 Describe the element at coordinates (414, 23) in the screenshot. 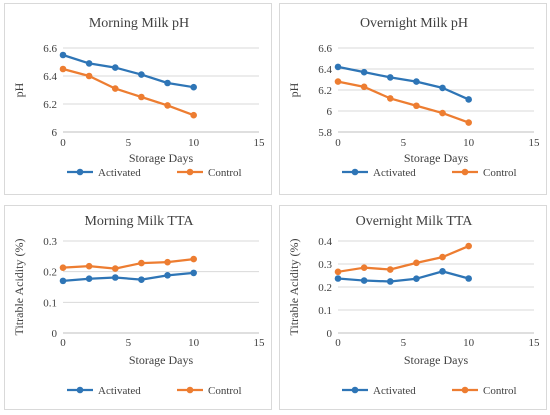

I see `chart-title: Overnight Milk pH` at that location.